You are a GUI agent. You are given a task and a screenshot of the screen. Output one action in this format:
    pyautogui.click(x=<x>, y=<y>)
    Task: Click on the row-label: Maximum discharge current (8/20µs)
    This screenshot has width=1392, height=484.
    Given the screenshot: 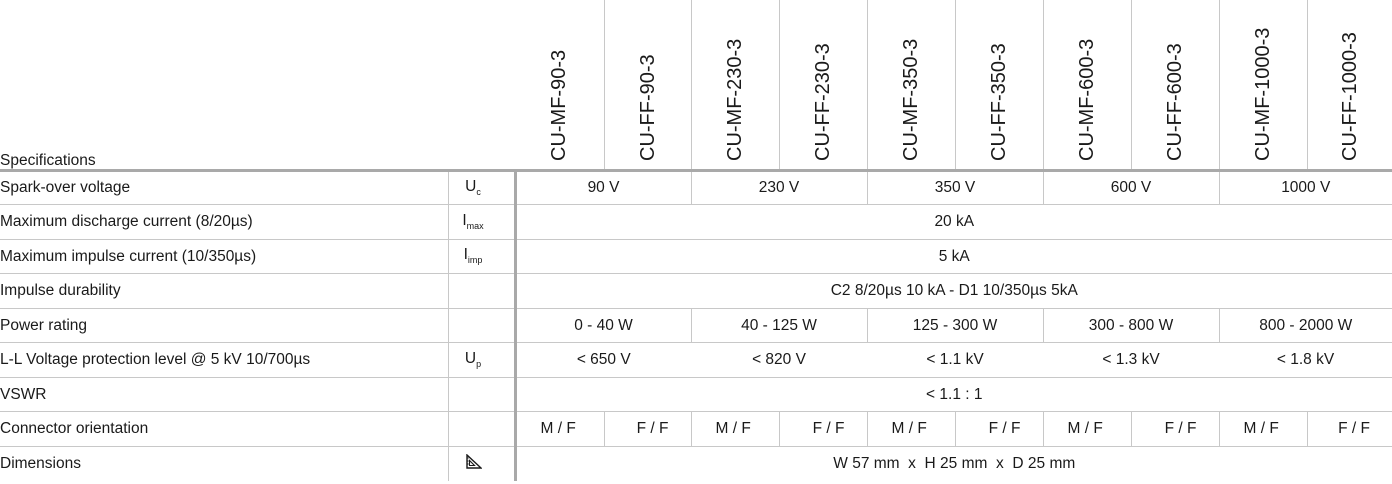 What is the action you would take?
    pyautogui.click(x=224, y=222)
    